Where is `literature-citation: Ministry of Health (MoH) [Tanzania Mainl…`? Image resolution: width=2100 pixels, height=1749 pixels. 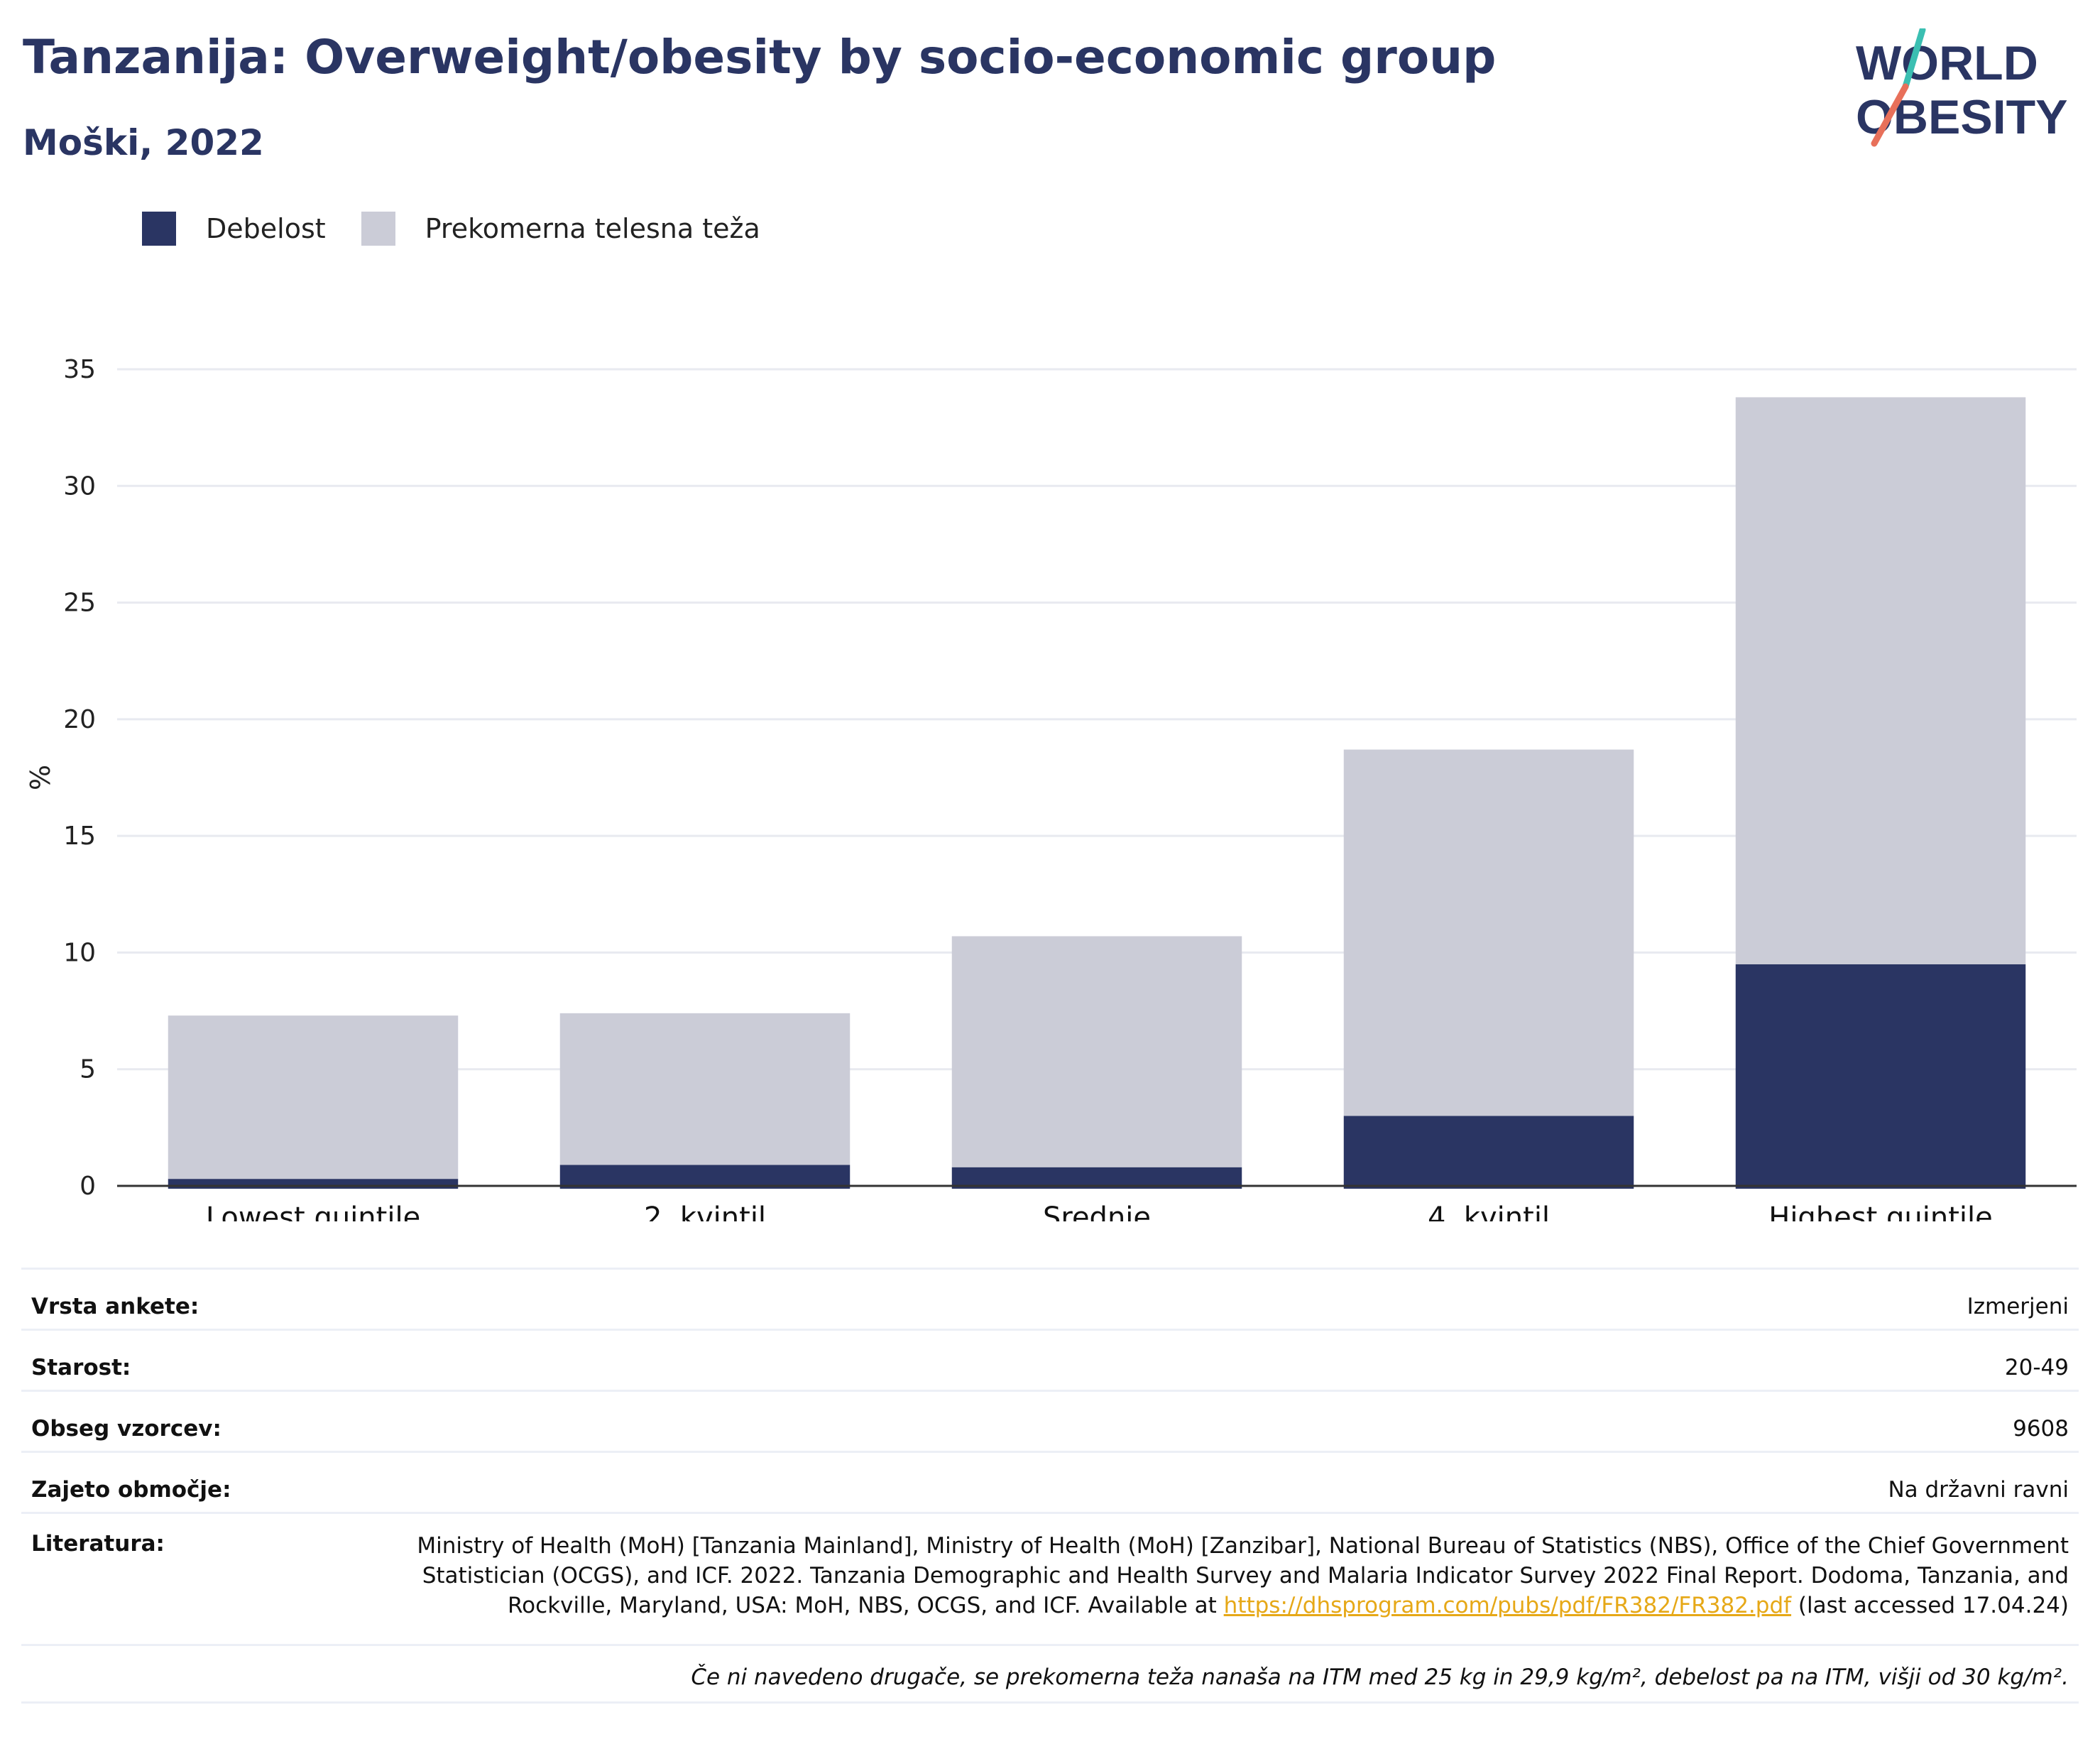
literature-citation: Ministry of Health (MoH) [Tanzania Mainl… is located at coordinates (1195, 1575).